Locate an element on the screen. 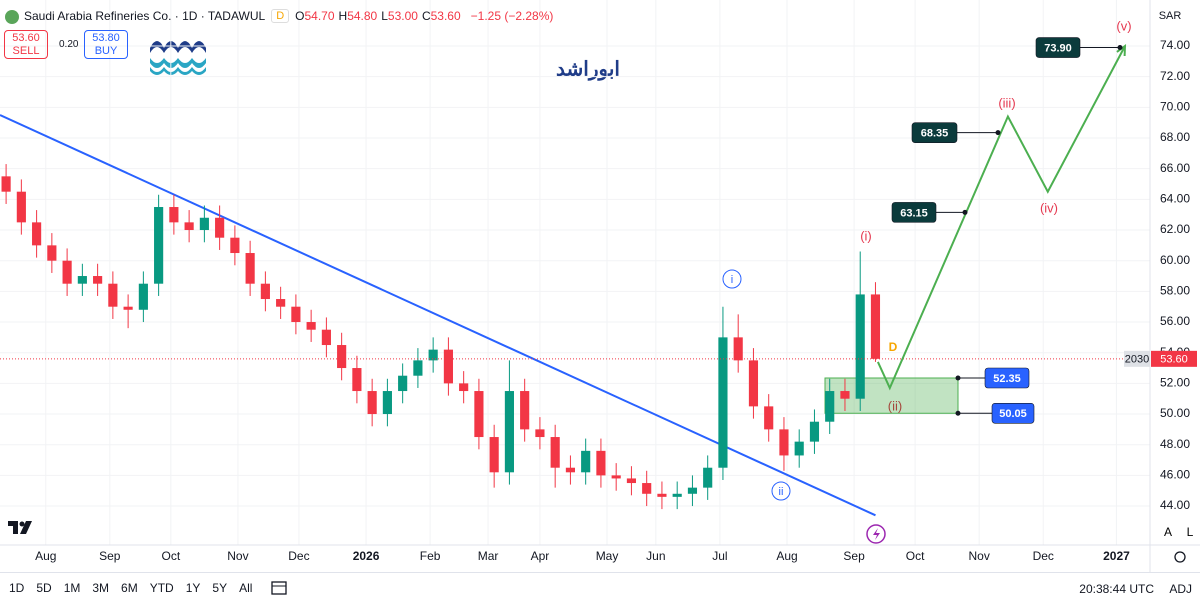 Image resolution: width=1200 pixels, height=603 pixels. buy-button: 53.80 BUY is located at coordinates (106, 44).